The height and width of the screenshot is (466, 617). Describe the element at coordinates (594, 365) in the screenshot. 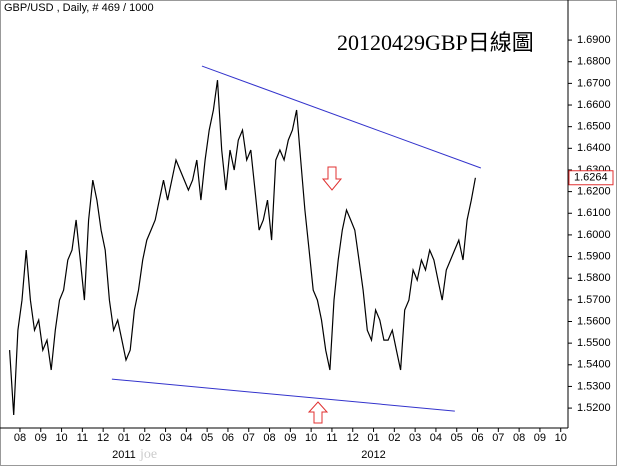

I see `y-tick-label: 1.5400` at that location.